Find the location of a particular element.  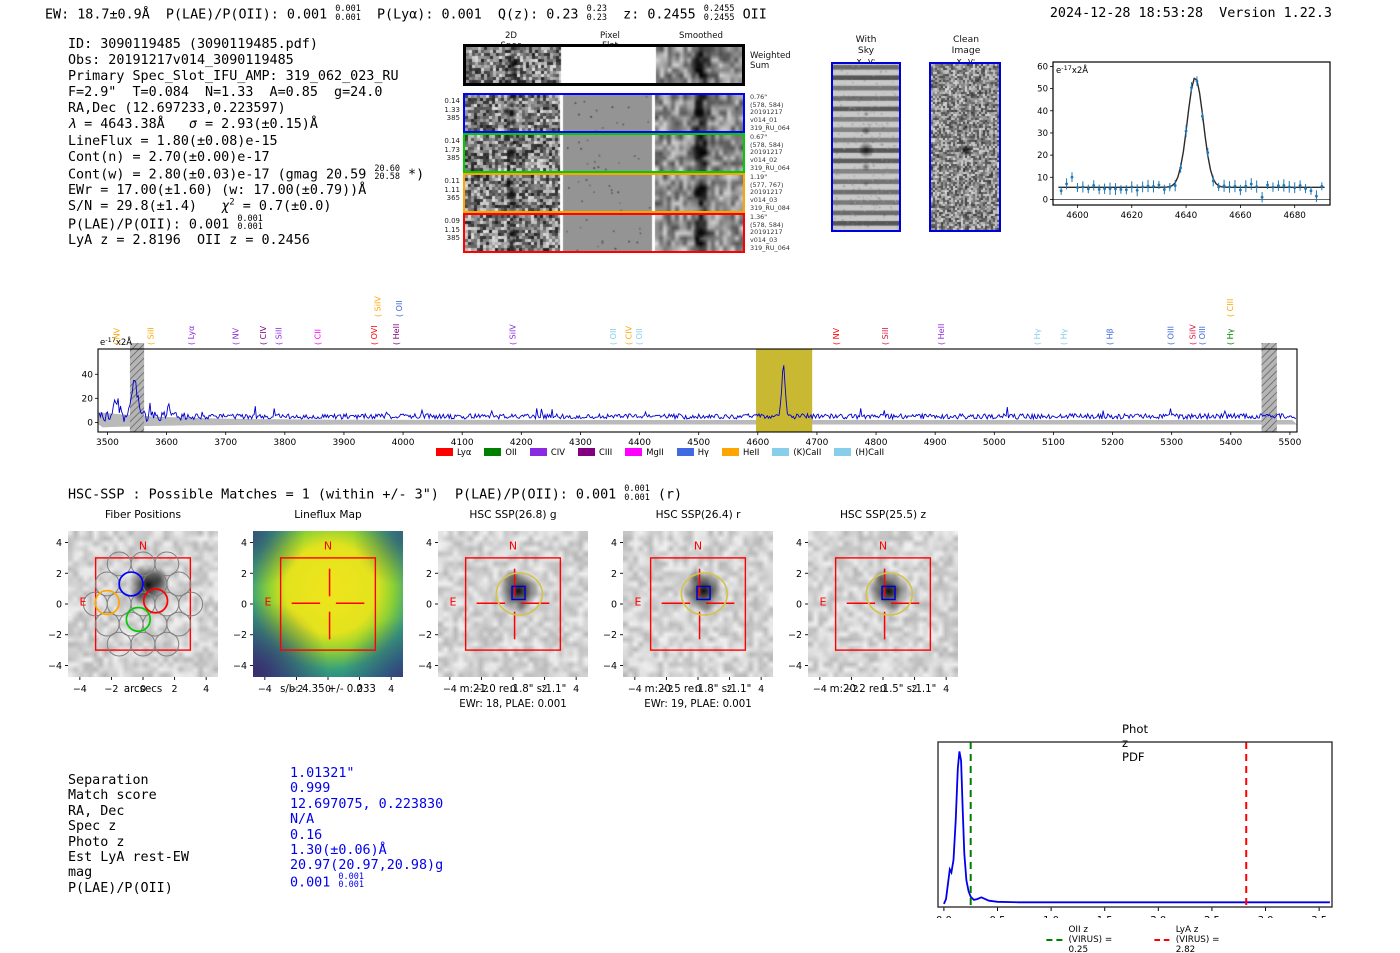

row-left-value: 385 is located at coordinates (453, 158).